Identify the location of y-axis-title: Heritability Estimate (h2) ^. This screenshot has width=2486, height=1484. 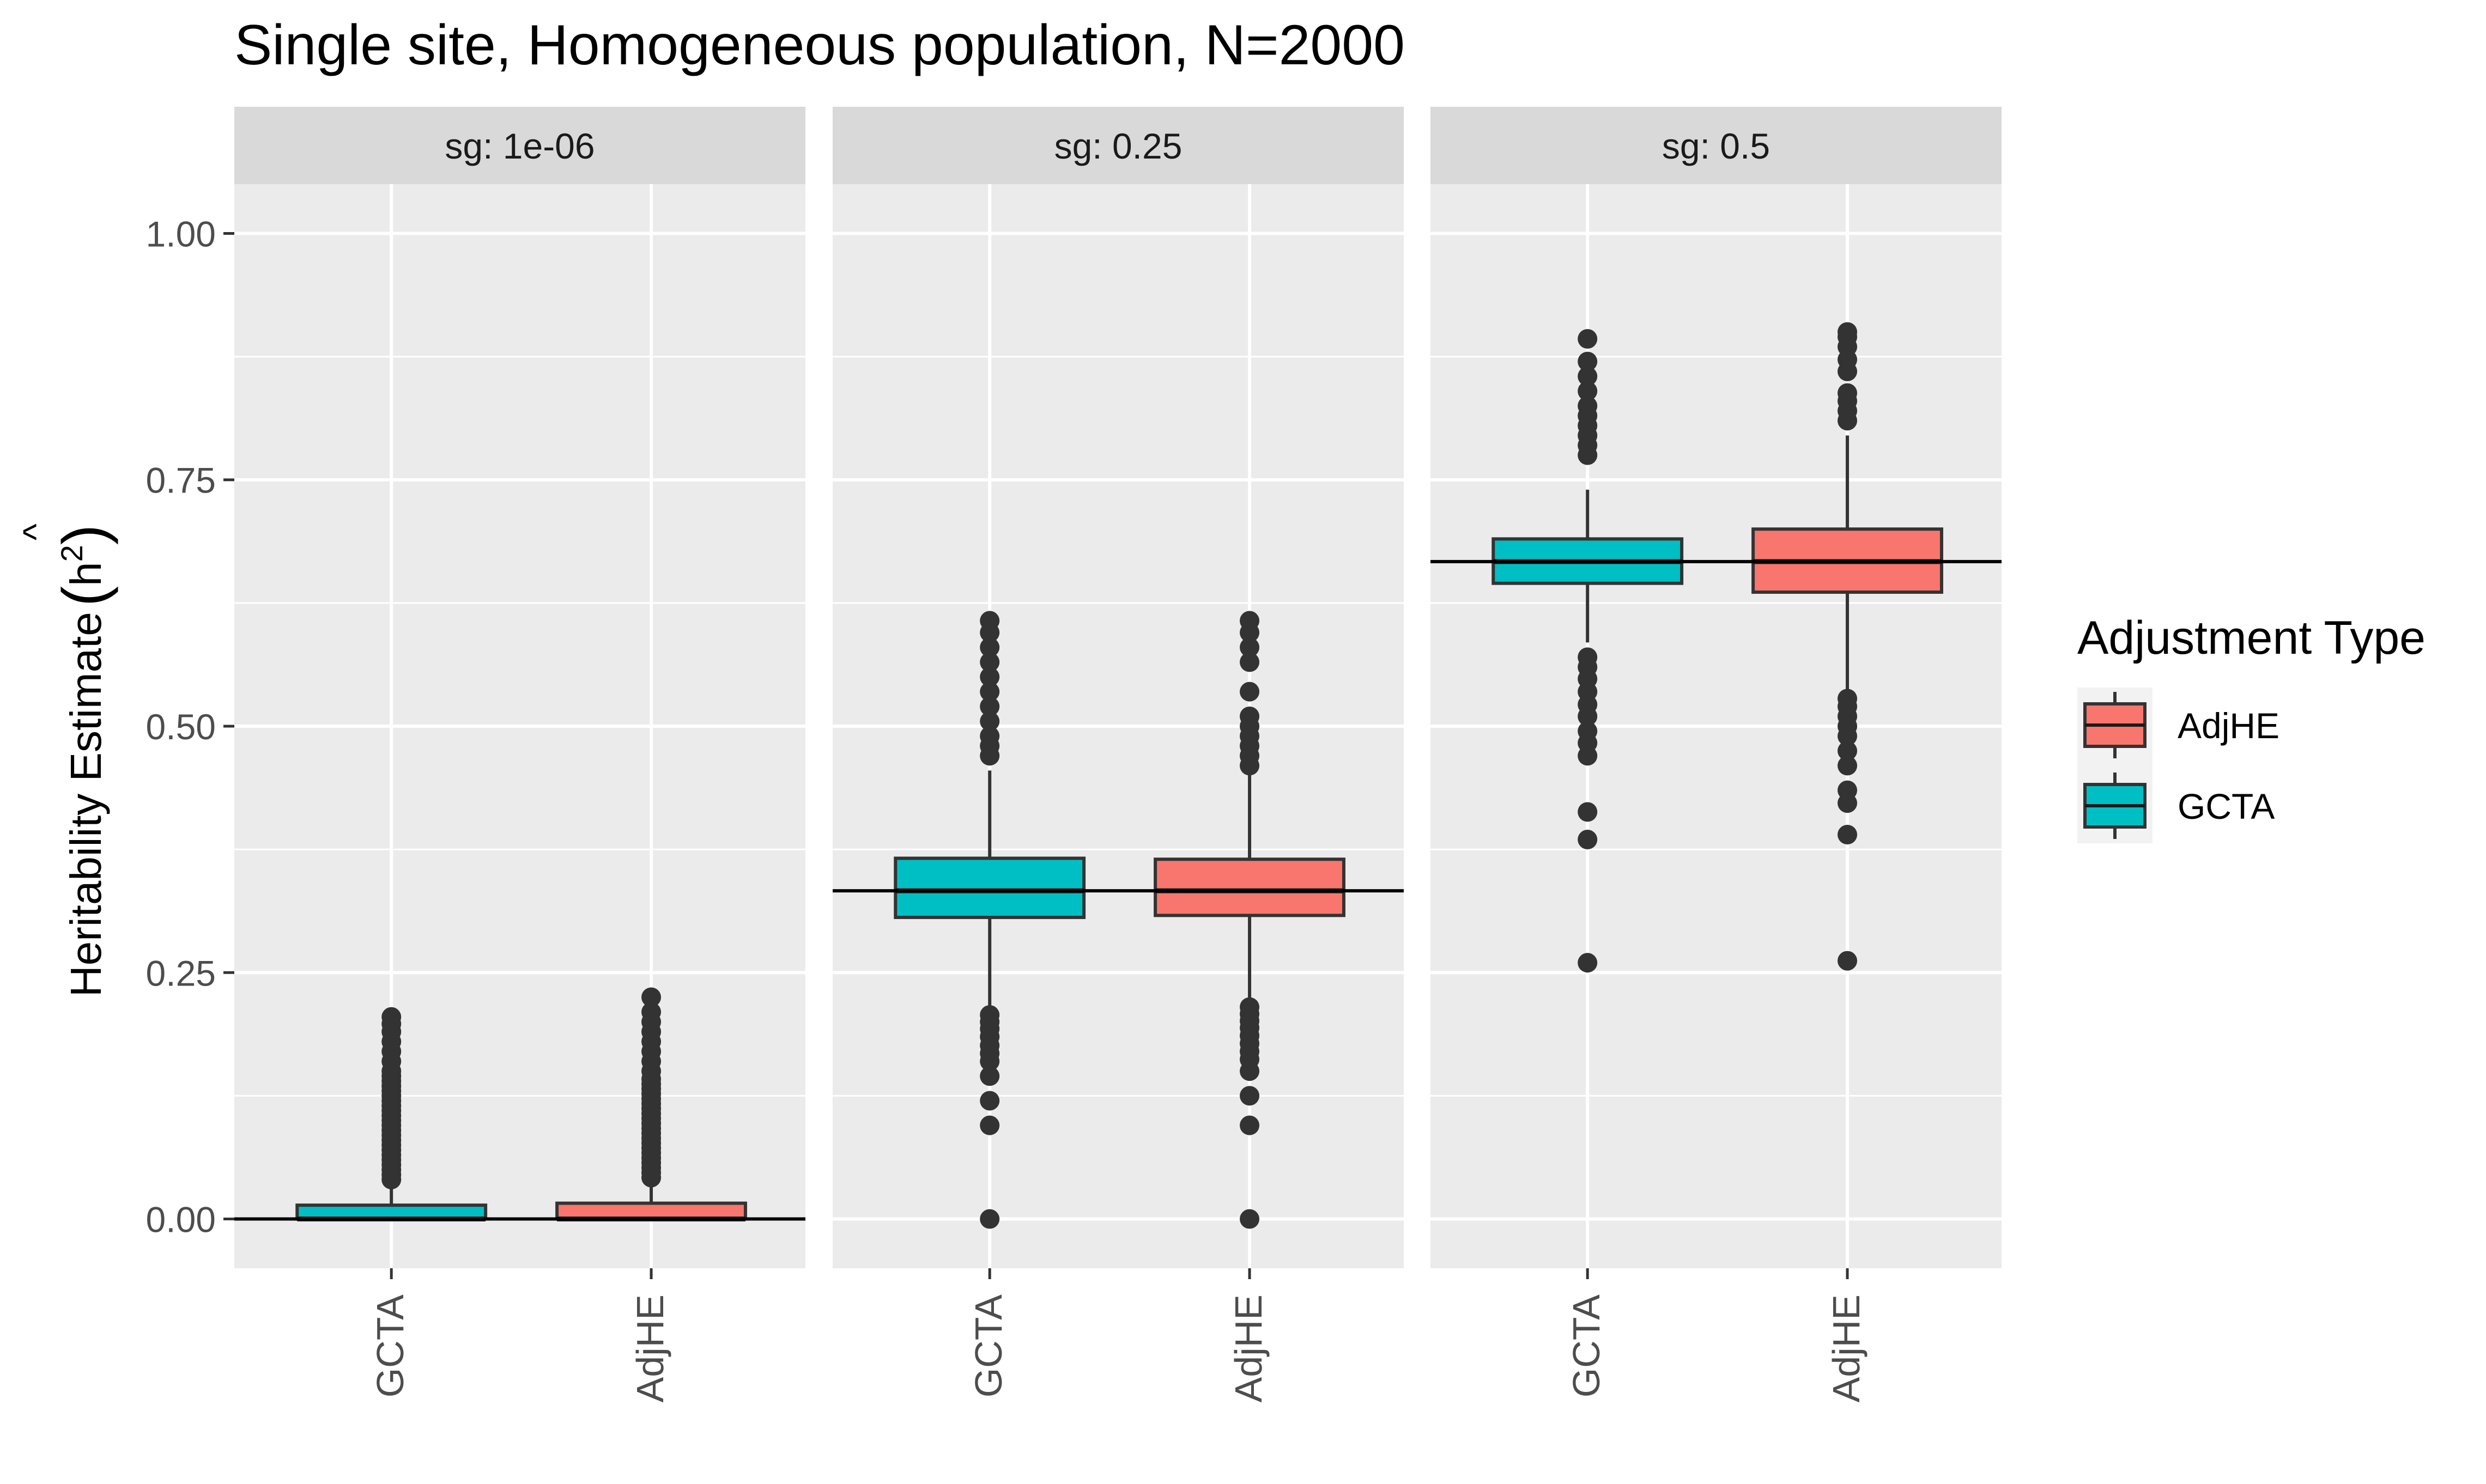
(66, 760).